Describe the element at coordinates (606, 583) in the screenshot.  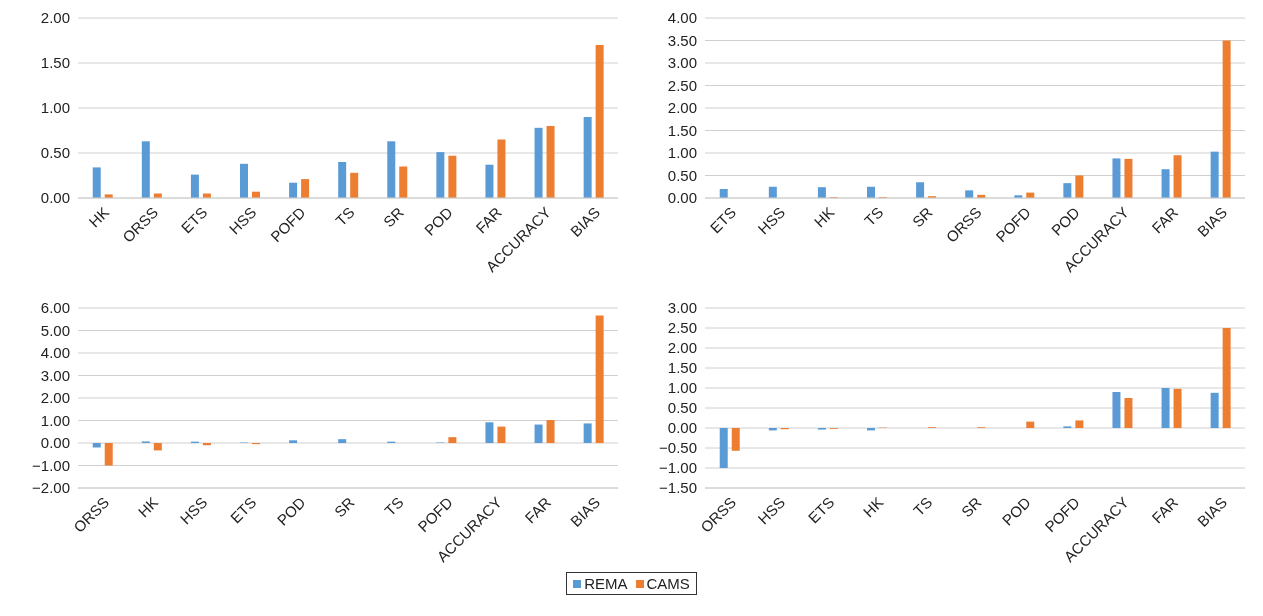
I see `legend-label: REMA` at that location.